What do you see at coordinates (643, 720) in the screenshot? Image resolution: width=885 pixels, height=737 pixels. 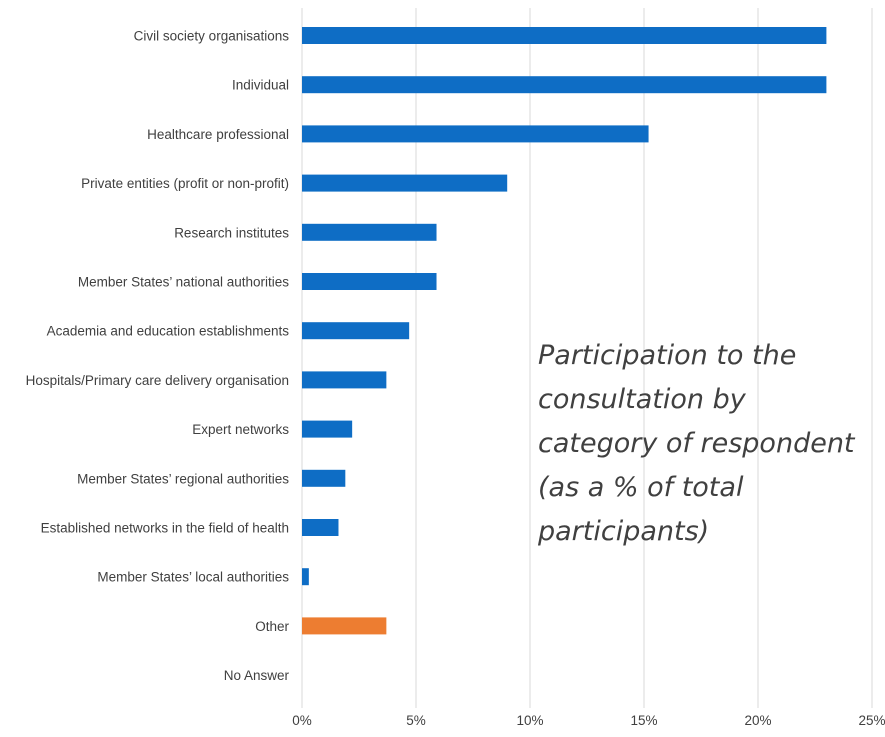 I see `x-tick-label: 15%` at bounding box center [643, 720].